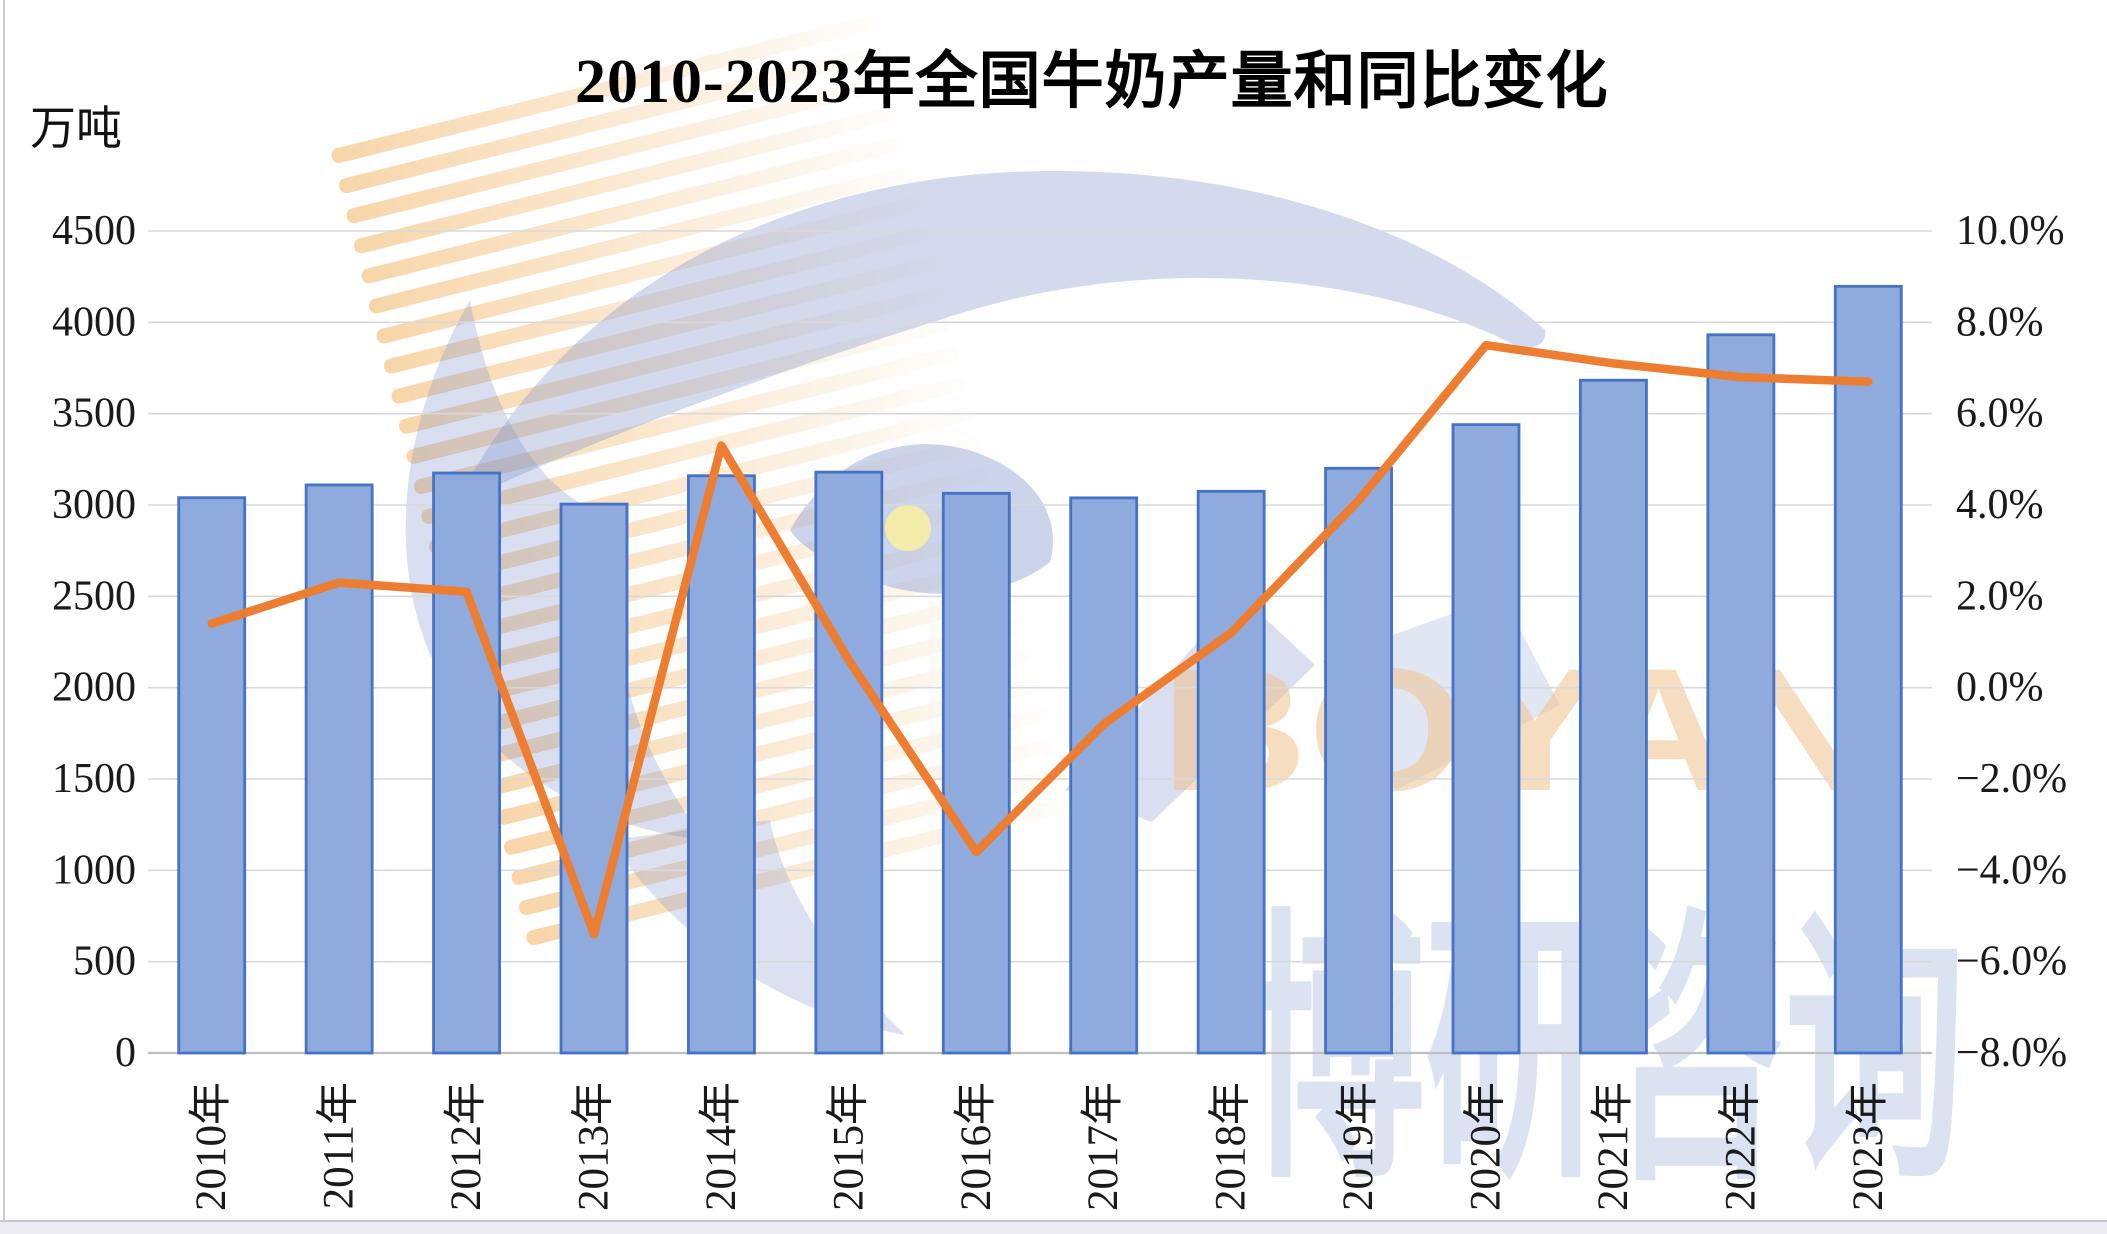 The width and height of the screenshot is (2107, 1234). I want to click on left-axis-unit-label: 万吨, so click(76, 128).